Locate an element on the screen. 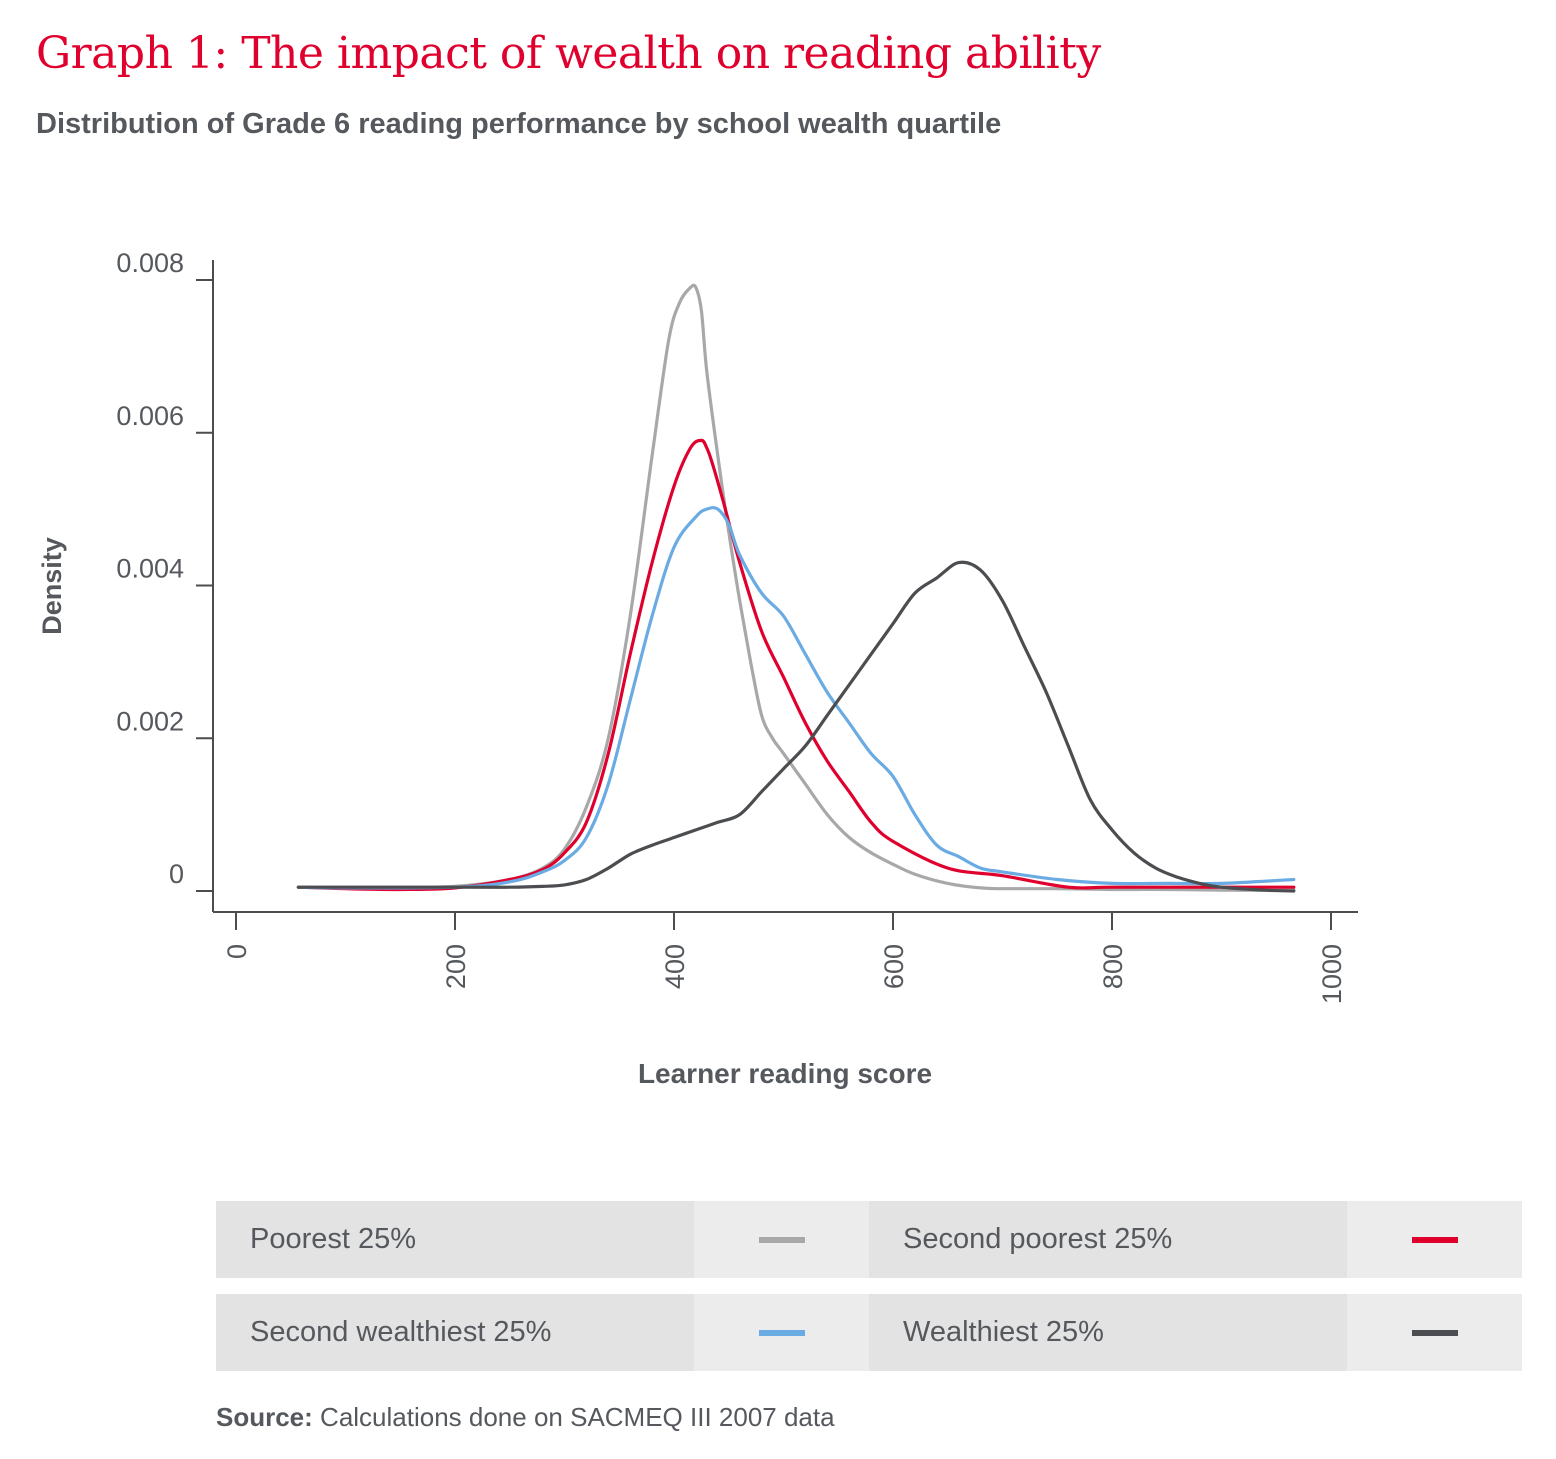 The width and height of the screenshot is (1556, 1459). x-tick: 600 is located at coordinates (894, 950).